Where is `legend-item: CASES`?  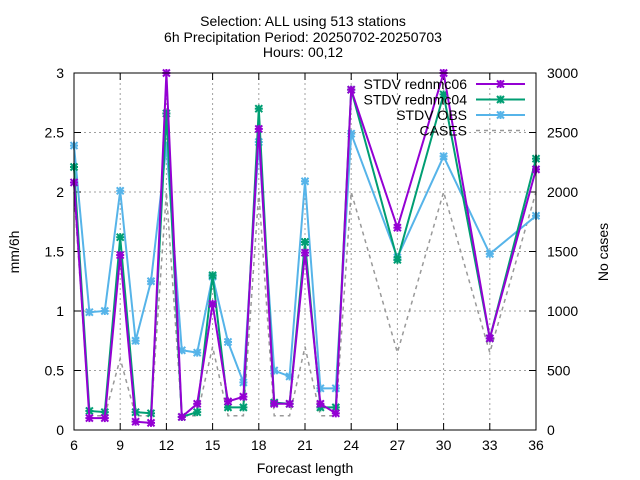 legend-item: CASES is located at coordinates (472, 131).